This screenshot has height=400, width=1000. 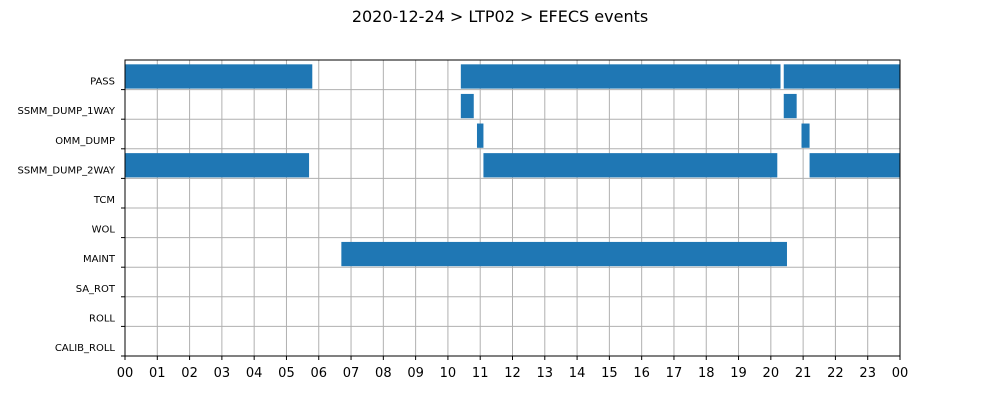 I want to click on y-tick-label: WOL, so click(x=104, y=230).